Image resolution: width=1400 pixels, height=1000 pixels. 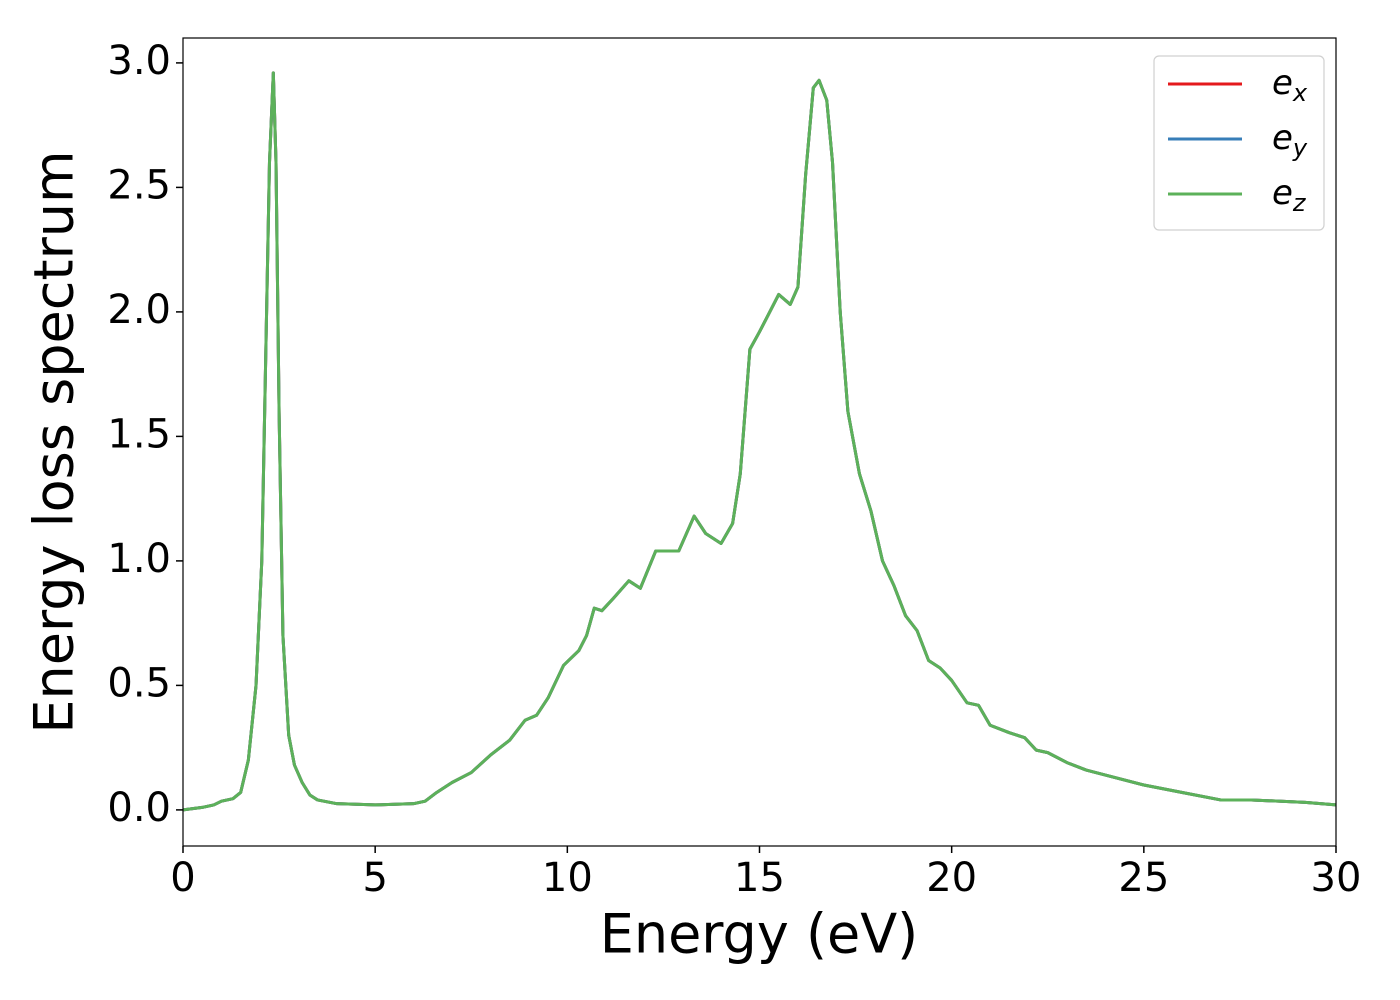 What do you see at coordinates (139, 434) in the screenshot?
I see `y-tick-label: 1.5` at bounding box center [139, 434].